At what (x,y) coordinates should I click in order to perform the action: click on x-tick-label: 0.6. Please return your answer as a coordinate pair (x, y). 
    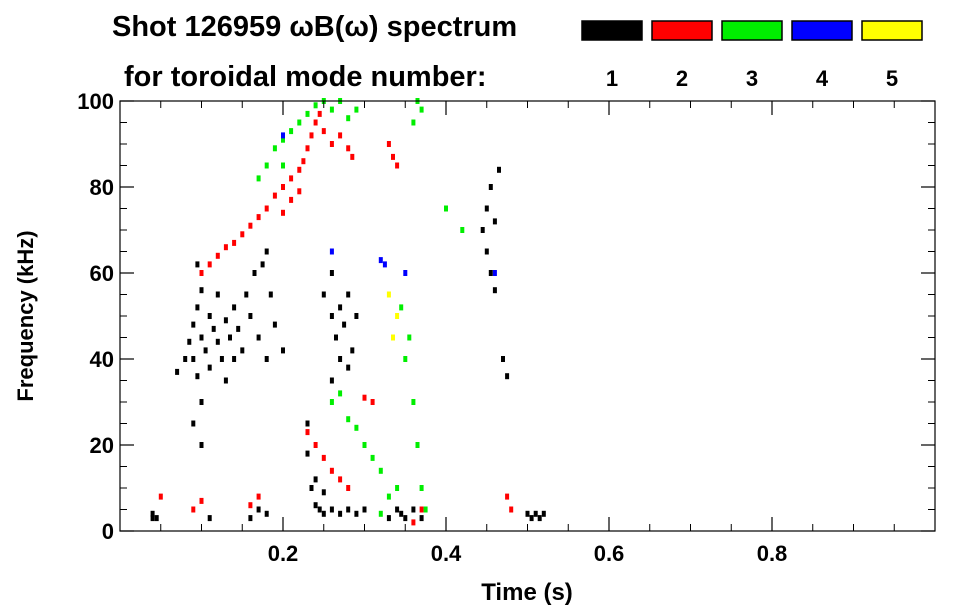
    Looking at the image, I should click on (609, 553).